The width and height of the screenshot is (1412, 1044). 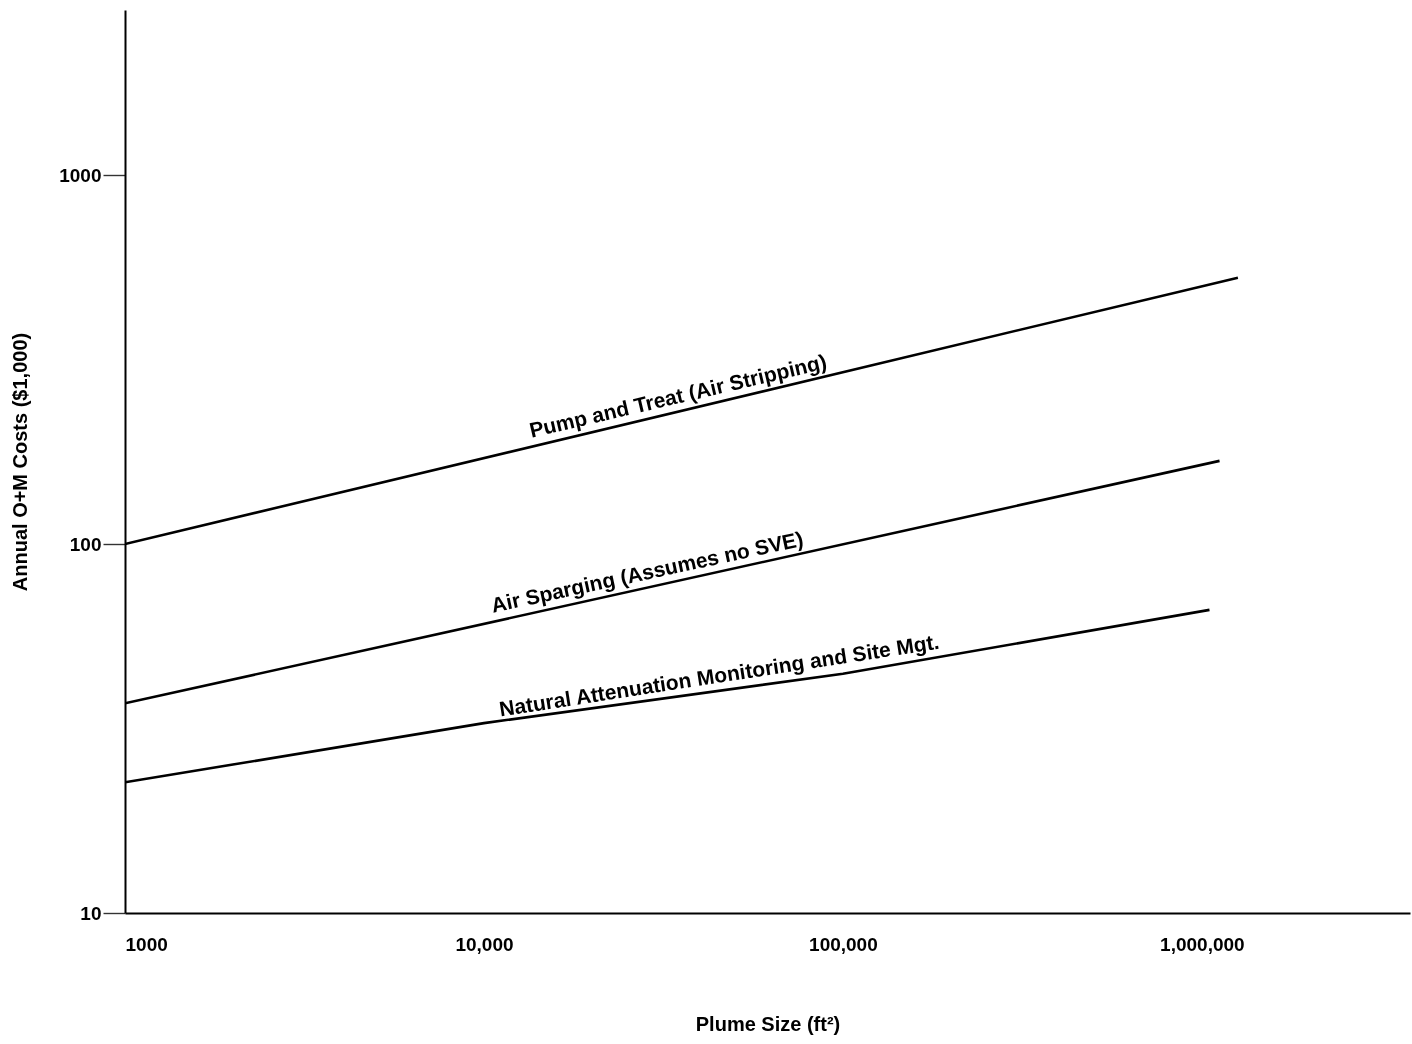 What do you see at coordinates (719, 675) in the screenshot?
I see `text: Natural Attenuation Monitoring and Site Mgt.` at bounding box center [719, 675].